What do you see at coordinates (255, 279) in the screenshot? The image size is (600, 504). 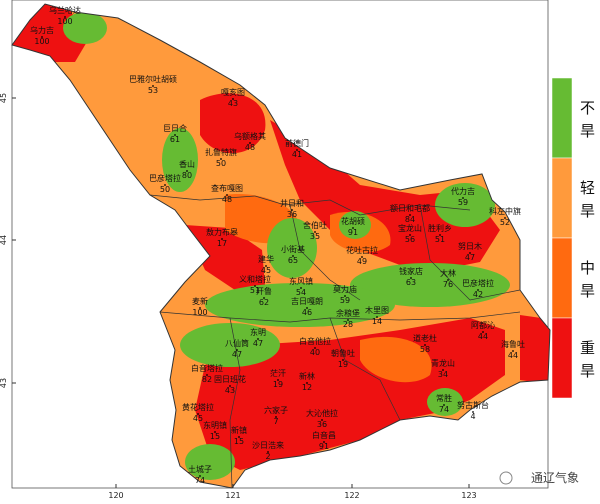 I see `station-name: 义和塔拉` at bounding box center [255, 279].